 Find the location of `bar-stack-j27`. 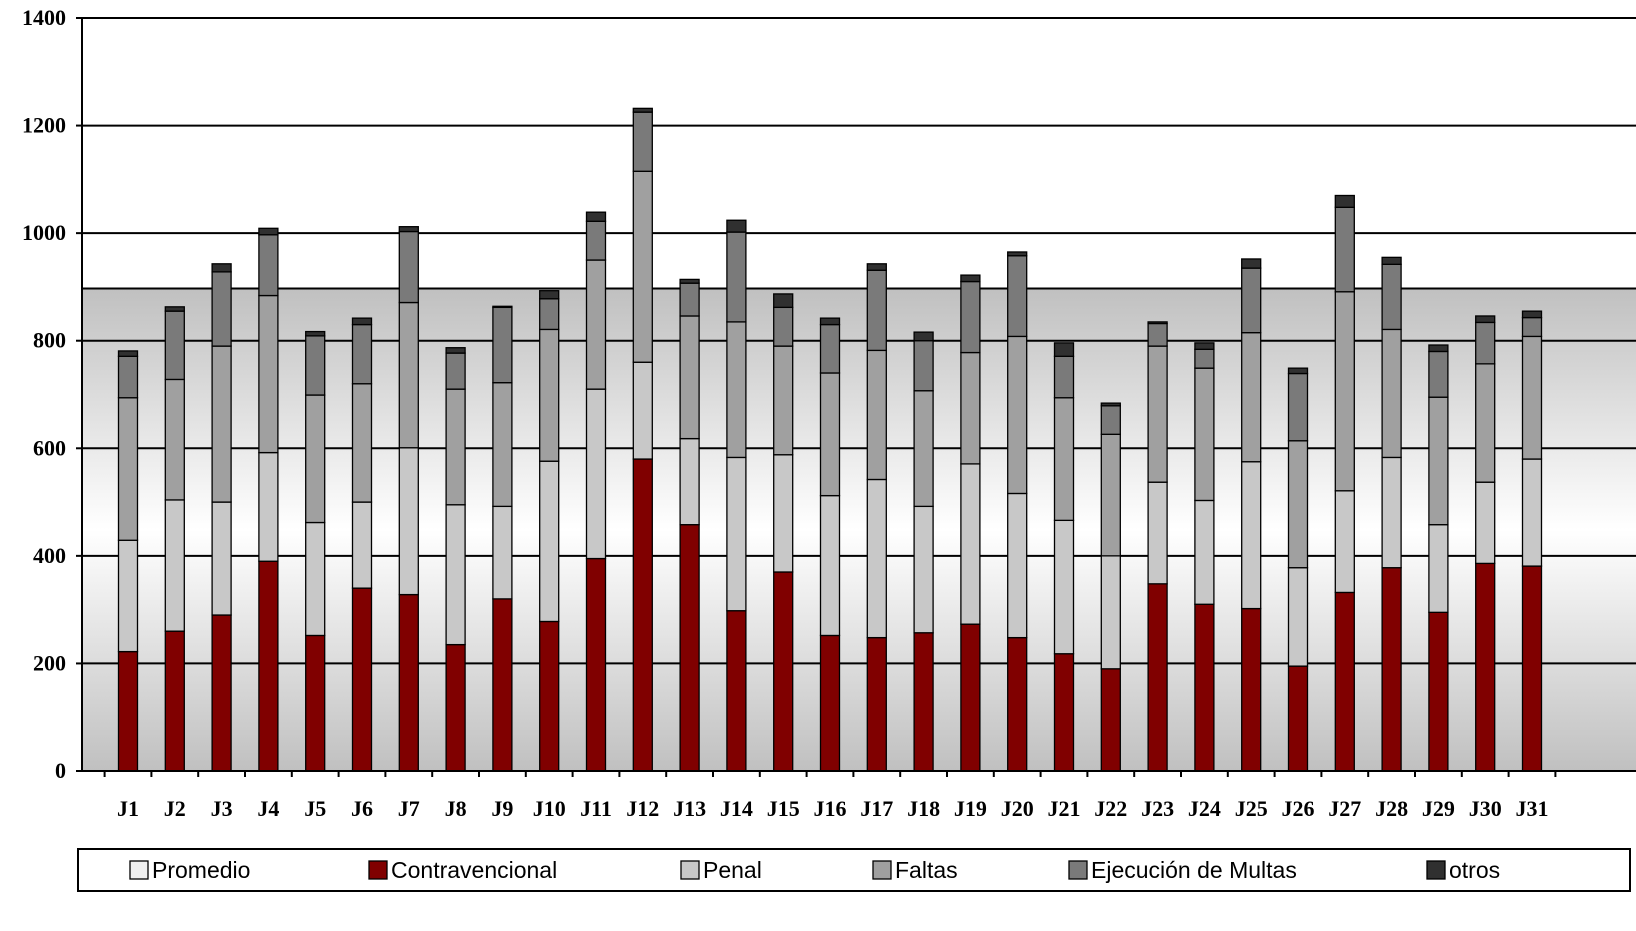

bar-stack-j27 is located at coordinates (1344, 483).